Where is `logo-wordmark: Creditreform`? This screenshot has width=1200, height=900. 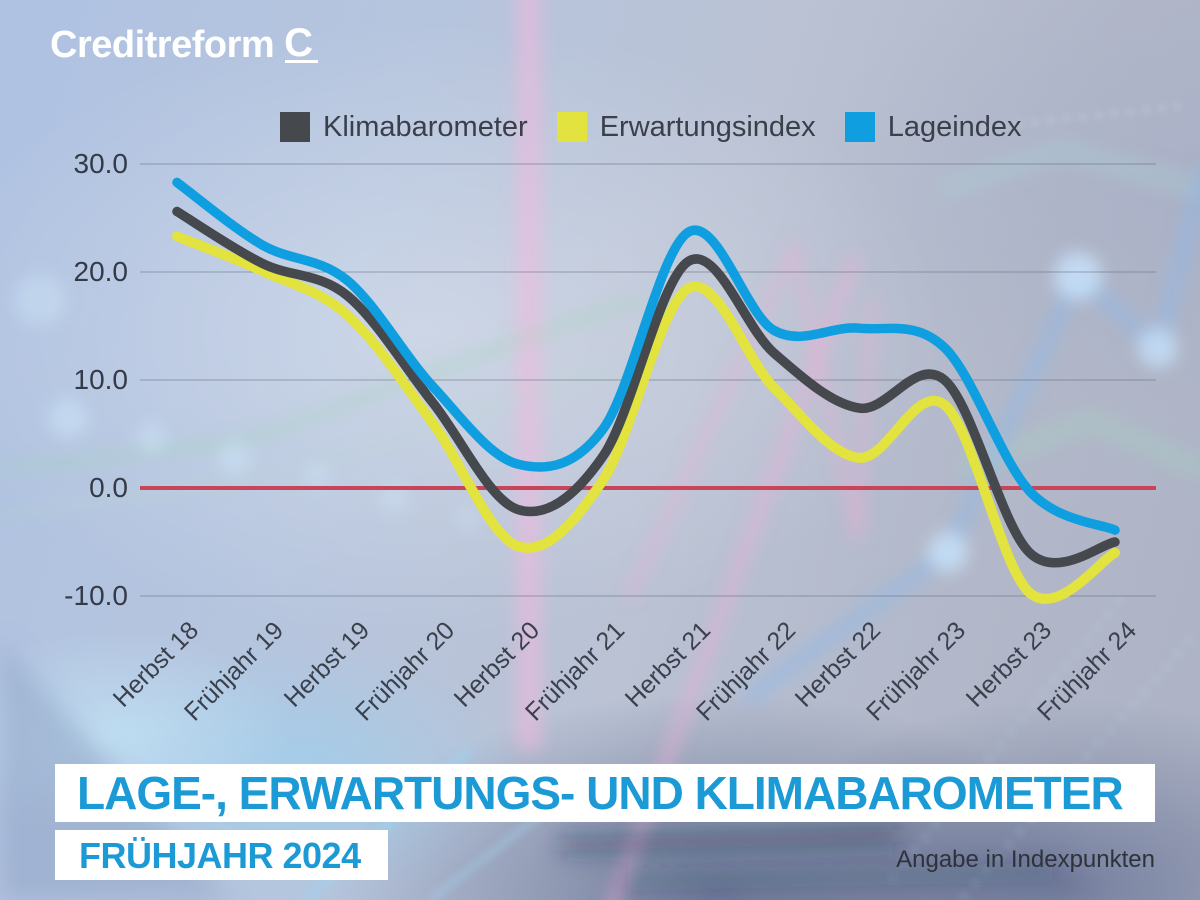 logo-wordmark: Creditreform is located at coordinates (162, 45).